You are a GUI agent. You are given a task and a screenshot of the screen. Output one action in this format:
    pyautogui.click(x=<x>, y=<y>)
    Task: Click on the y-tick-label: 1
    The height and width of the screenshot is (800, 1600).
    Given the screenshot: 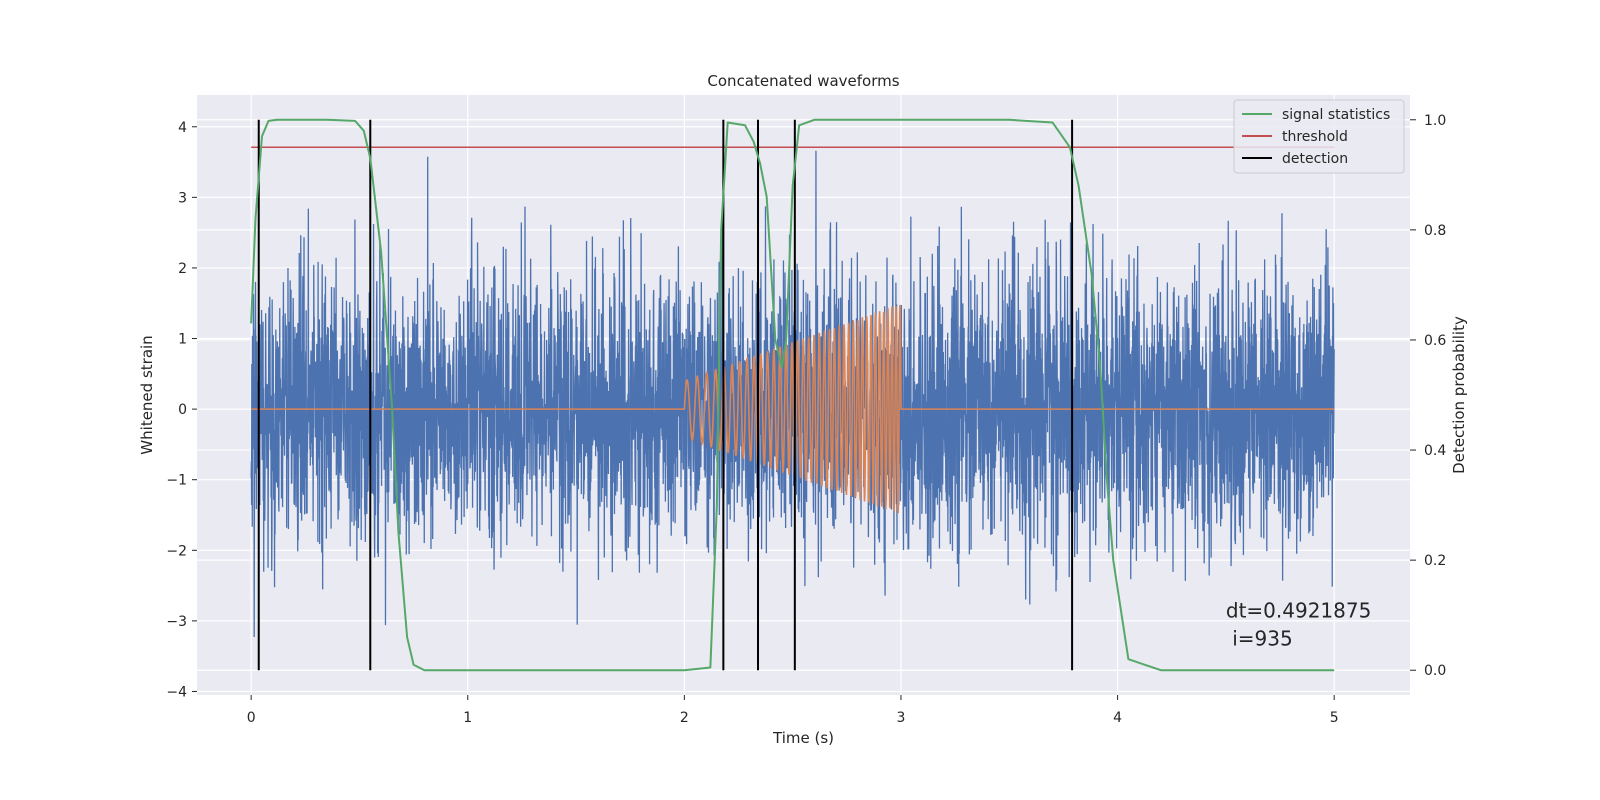 What is the action you would take?
    pyautogui.click(x=182, y=340)
    